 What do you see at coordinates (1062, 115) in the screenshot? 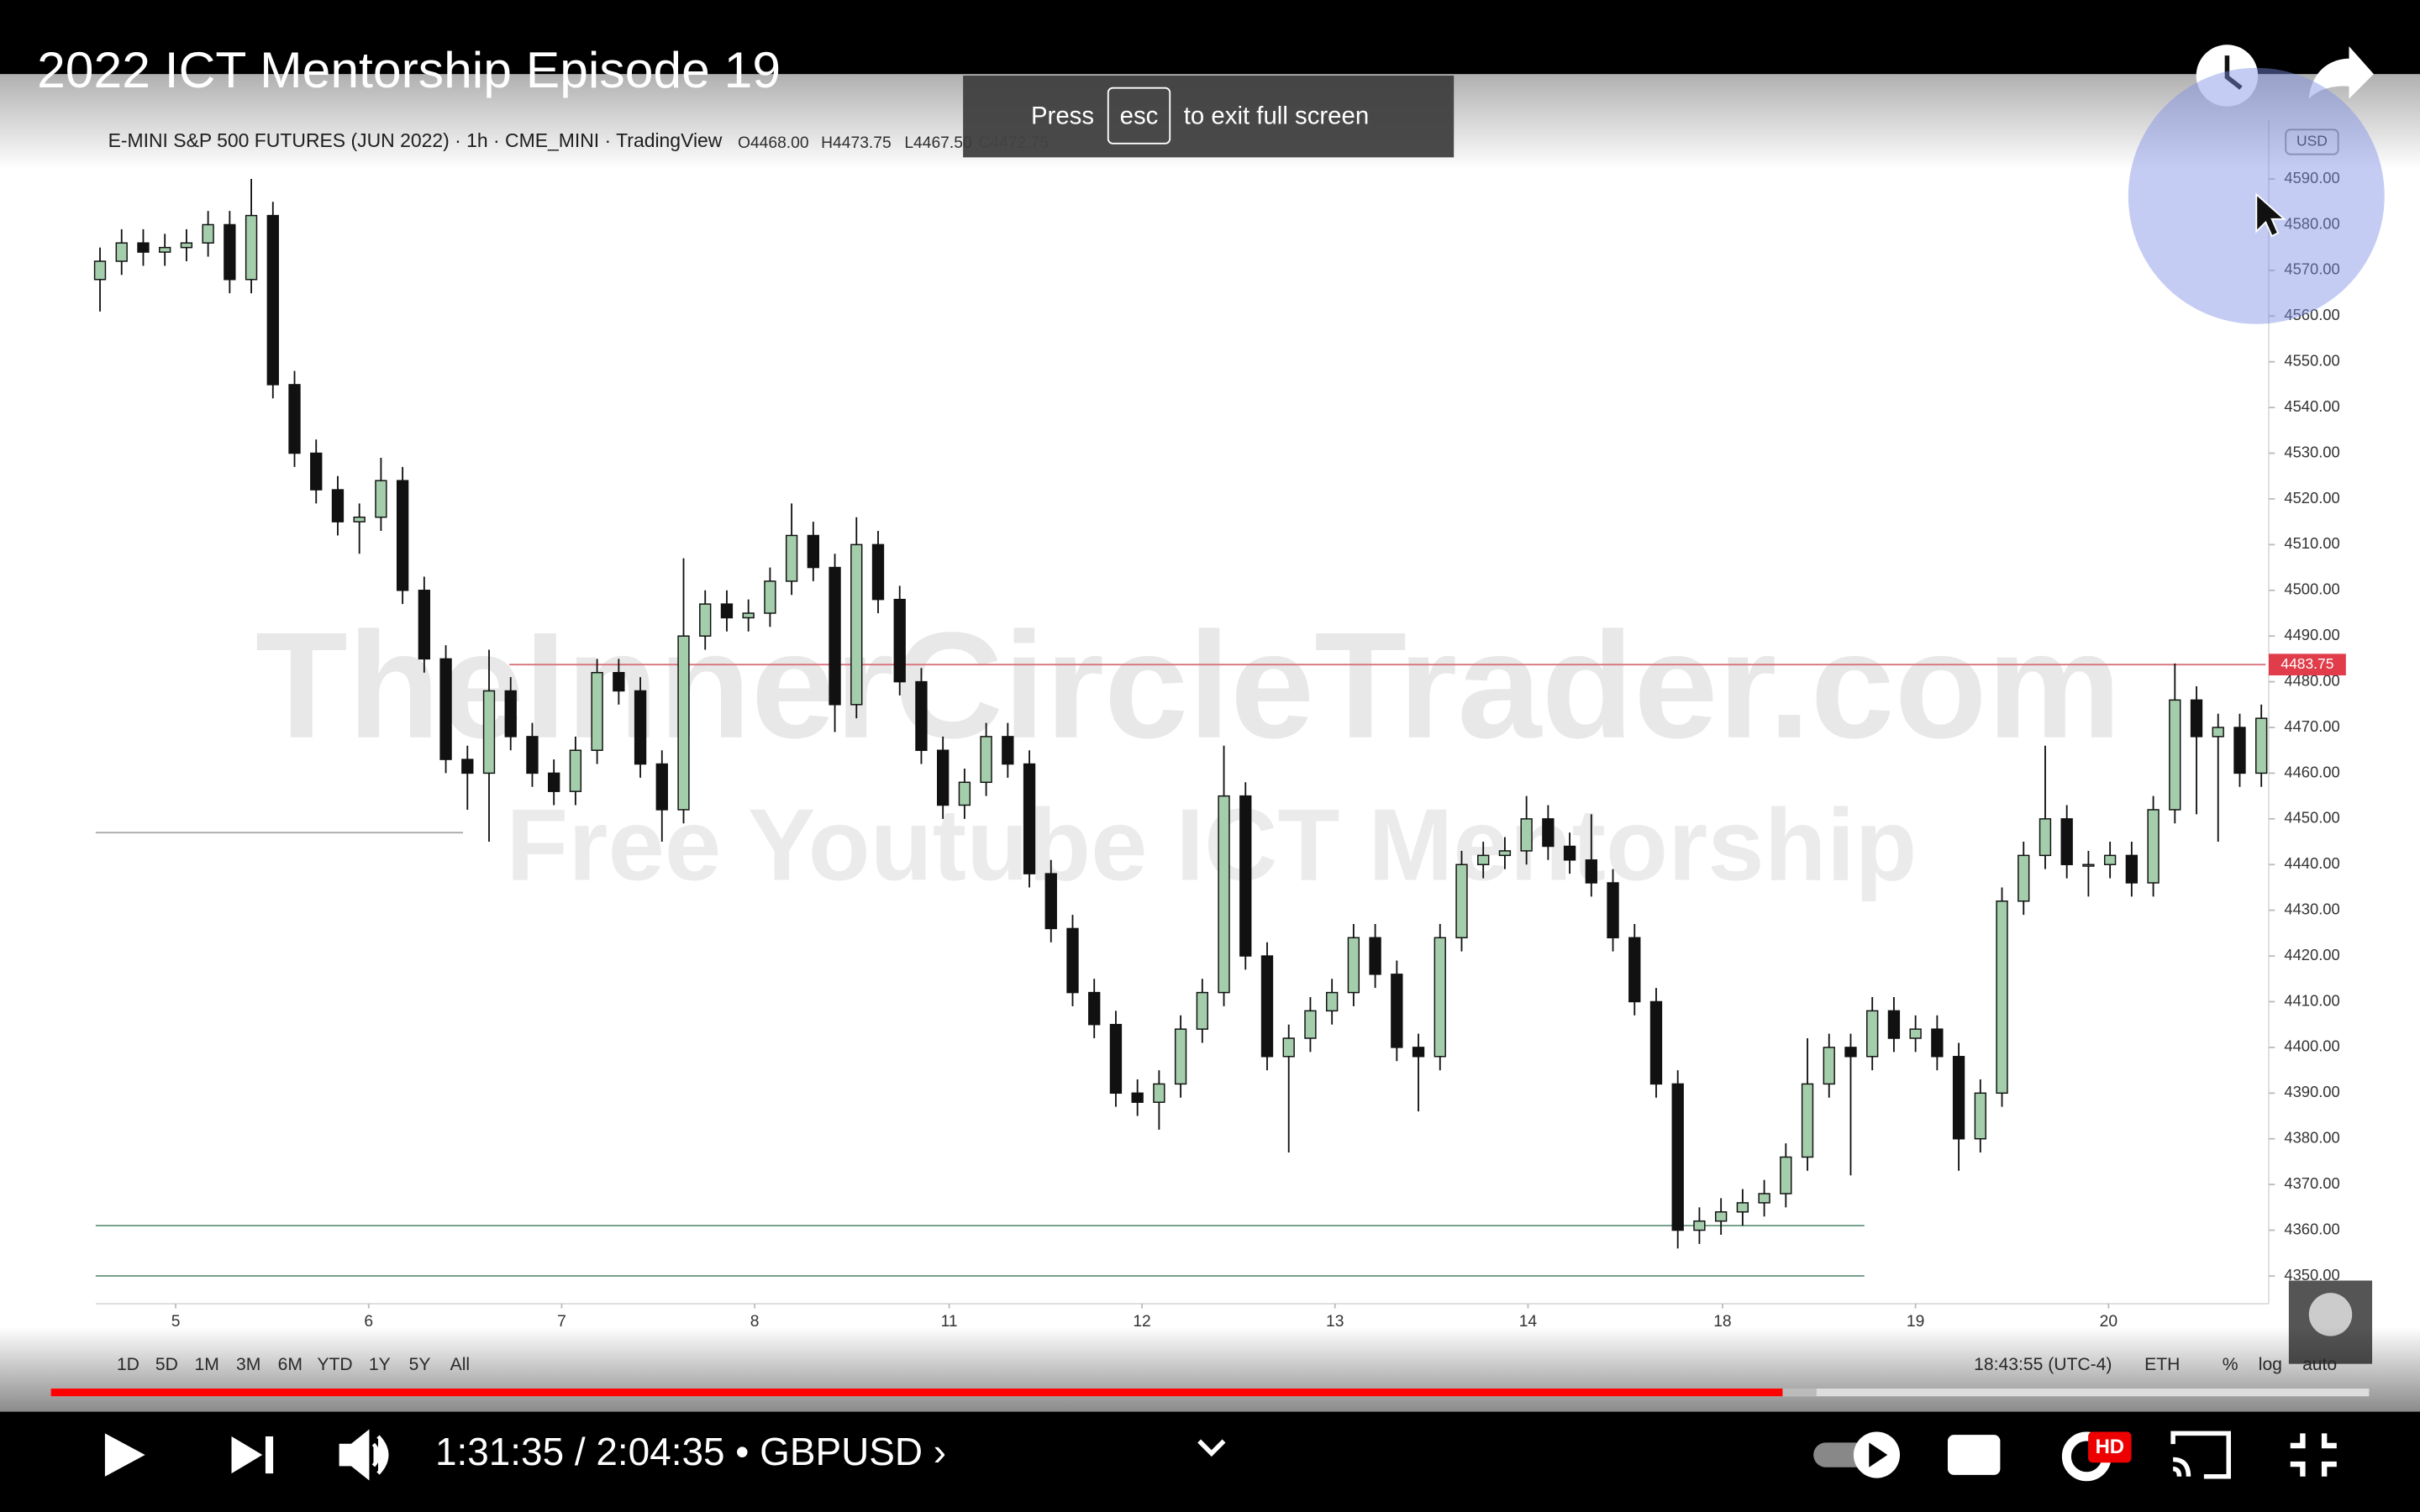
I see `hint-text: Press` at bounding box center [1062, 115].